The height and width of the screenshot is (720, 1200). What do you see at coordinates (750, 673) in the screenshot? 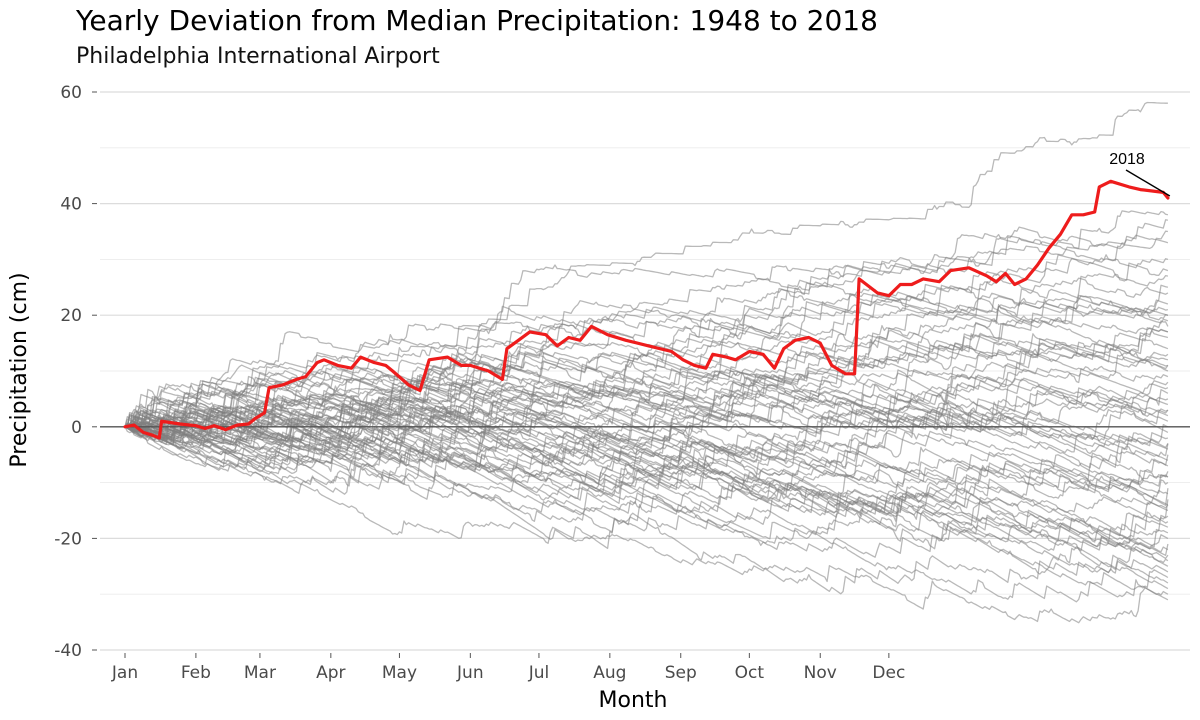
I see `x-tick-label: Oct` at bounding box center [750, 673].